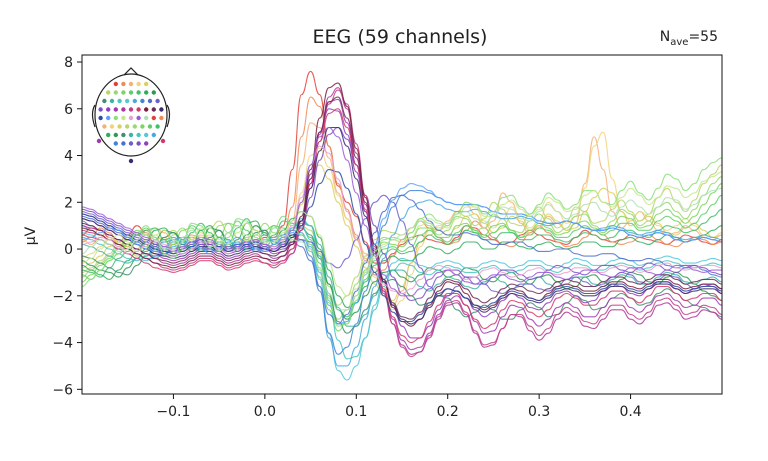  Describe the element at coordinates (68, 157) in the screenshot. I see `y-tick-label: 4` at that location.